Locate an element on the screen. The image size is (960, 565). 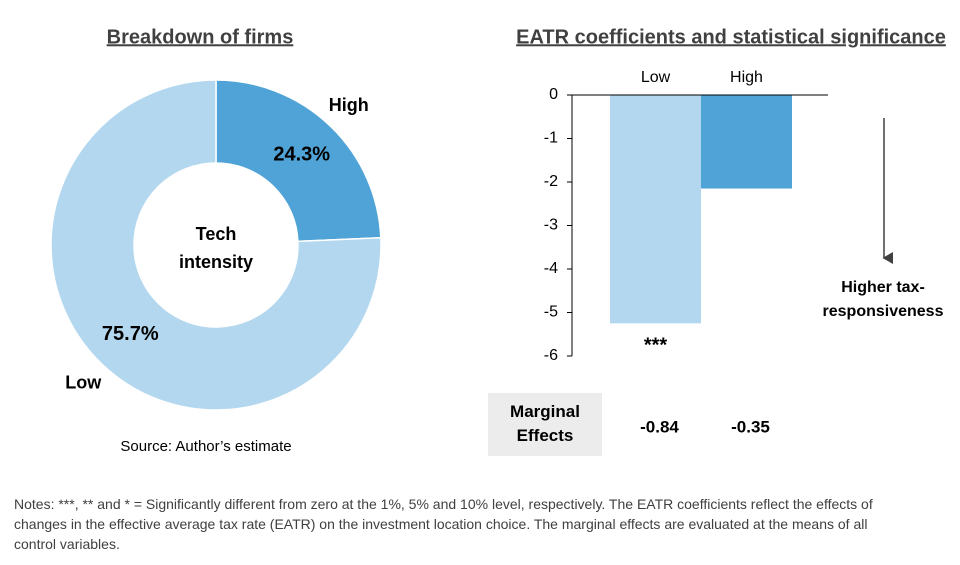
value-label: 75.7% is located at coordinates (130, 334).